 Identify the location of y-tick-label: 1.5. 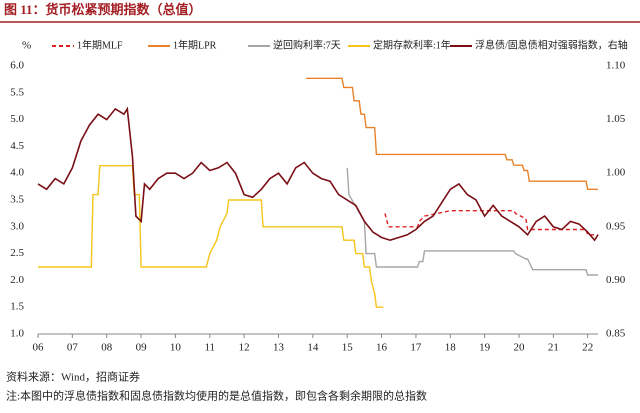
(17, 307).